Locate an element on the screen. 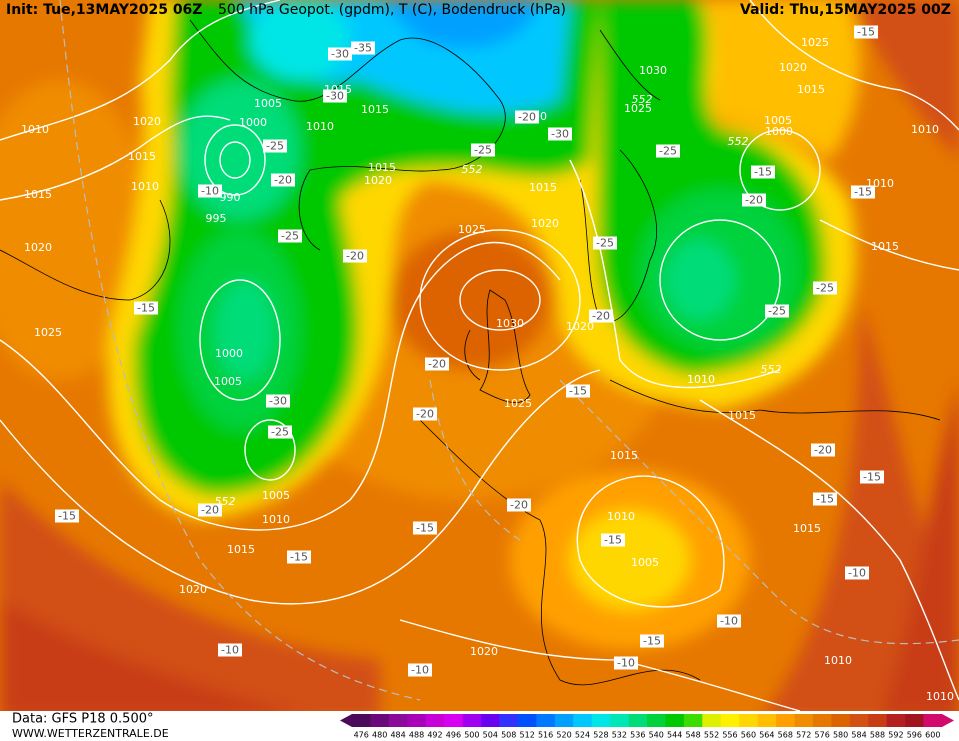  isobar-label: 1025 is located at coordinates (518, 403).